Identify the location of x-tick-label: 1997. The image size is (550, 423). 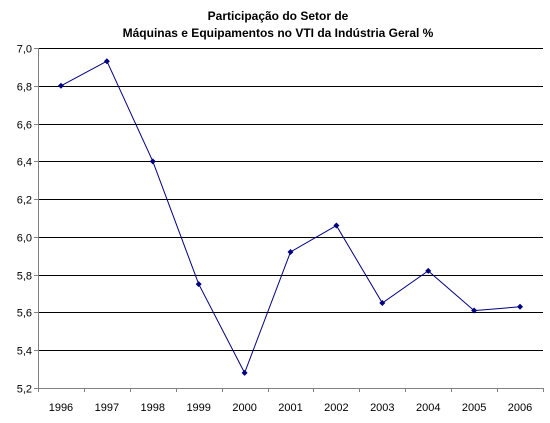
(107, 408).